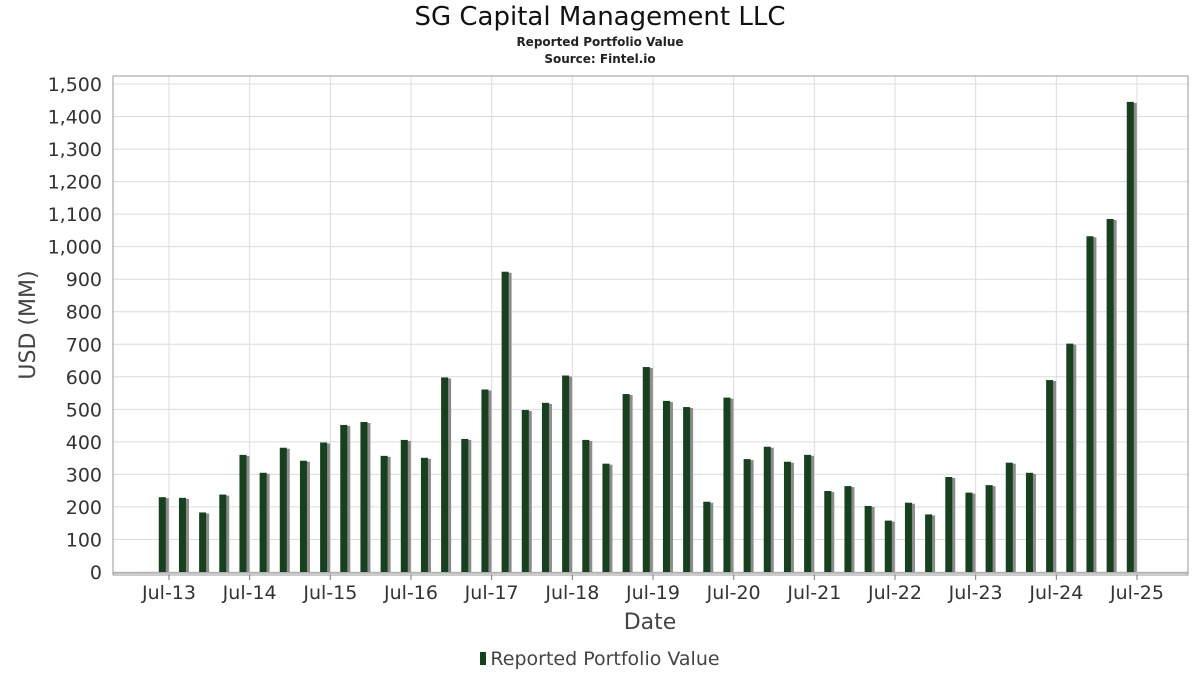  What do you see at coordinates (813, 593) in the screenshot?
I see `x-tick-label: Jul-21` at bounding box center [813, 593].